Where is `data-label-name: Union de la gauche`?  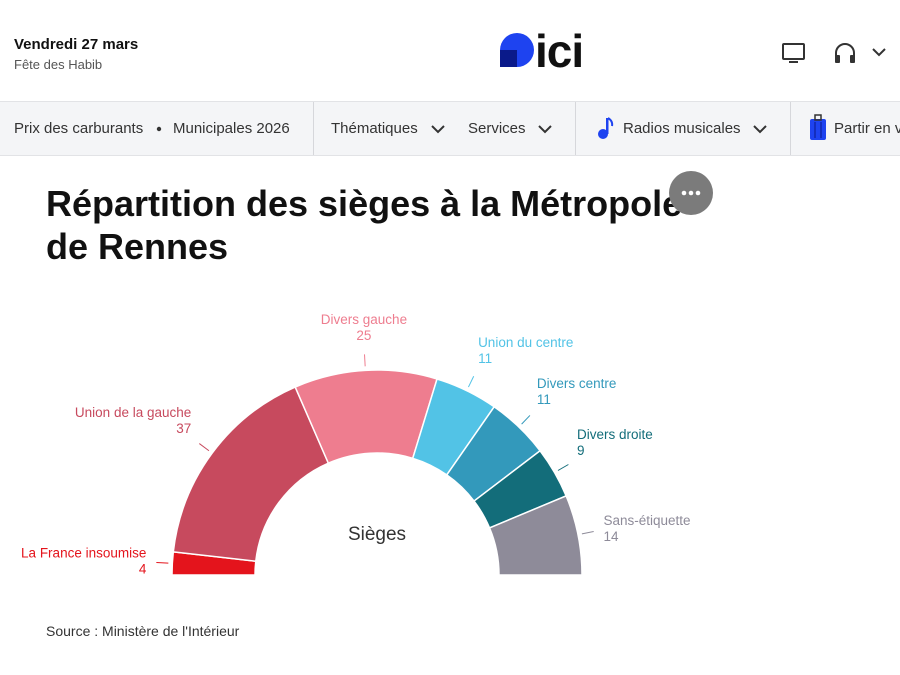
data-label-name: Union de la gauche is located at coordinates (133, 412).